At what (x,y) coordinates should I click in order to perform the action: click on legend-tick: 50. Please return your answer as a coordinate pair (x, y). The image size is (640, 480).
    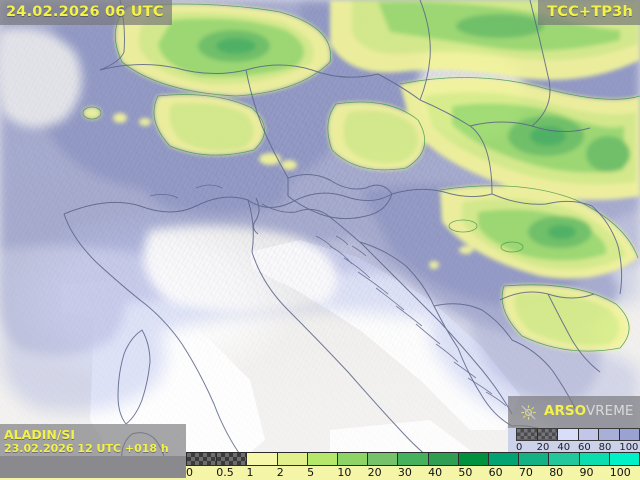
    Looking at the image, I should click on (465, 472).